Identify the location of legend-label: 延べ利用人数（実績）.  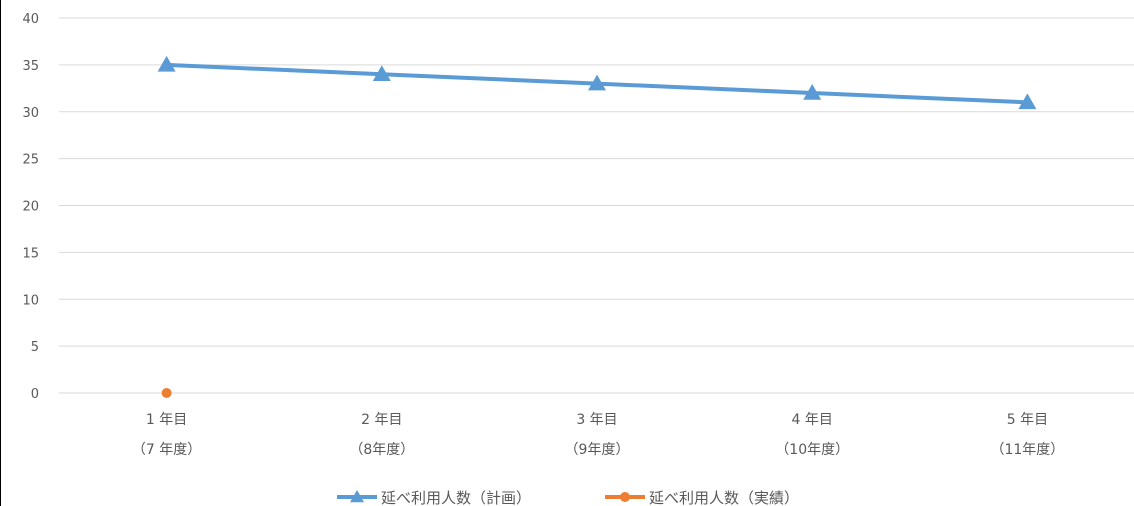
(724, 497).